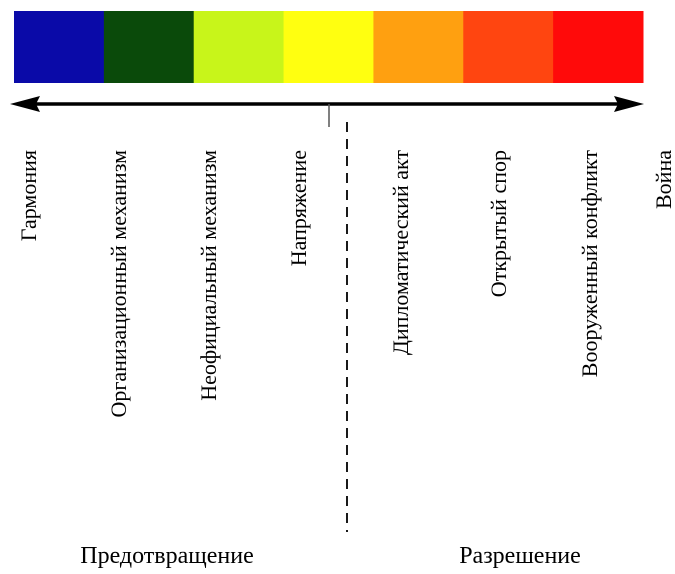 The image size is (675, 574). I want to click on label-tension: Напряжение, so click(298, 208).